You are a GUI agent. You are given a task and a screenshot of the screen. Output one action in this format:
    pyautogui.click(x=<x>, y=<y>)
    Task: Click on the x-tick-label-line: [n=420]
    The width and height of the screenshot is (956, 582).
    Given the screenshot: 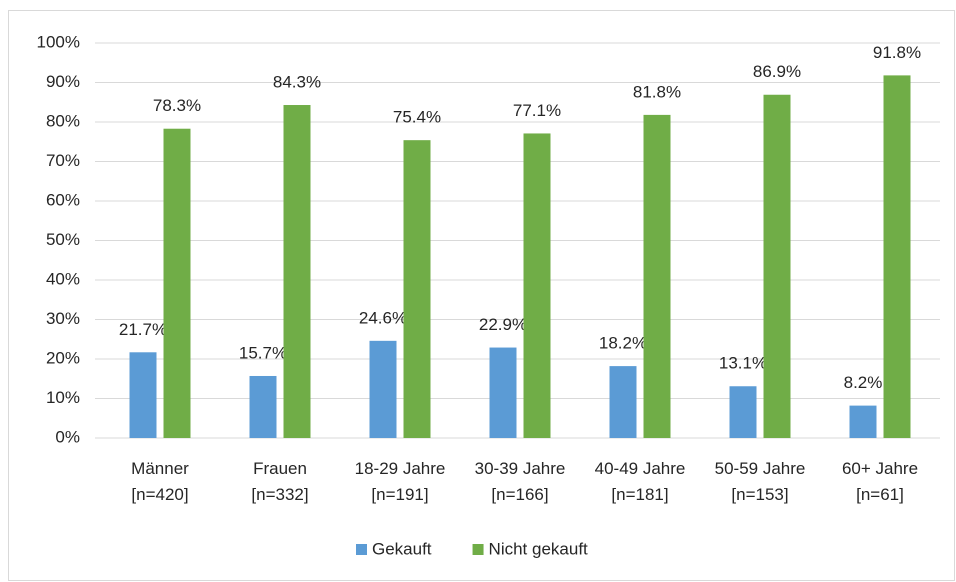 What is the action you would take?
    pyautogui.click(x=159, y=494)
    